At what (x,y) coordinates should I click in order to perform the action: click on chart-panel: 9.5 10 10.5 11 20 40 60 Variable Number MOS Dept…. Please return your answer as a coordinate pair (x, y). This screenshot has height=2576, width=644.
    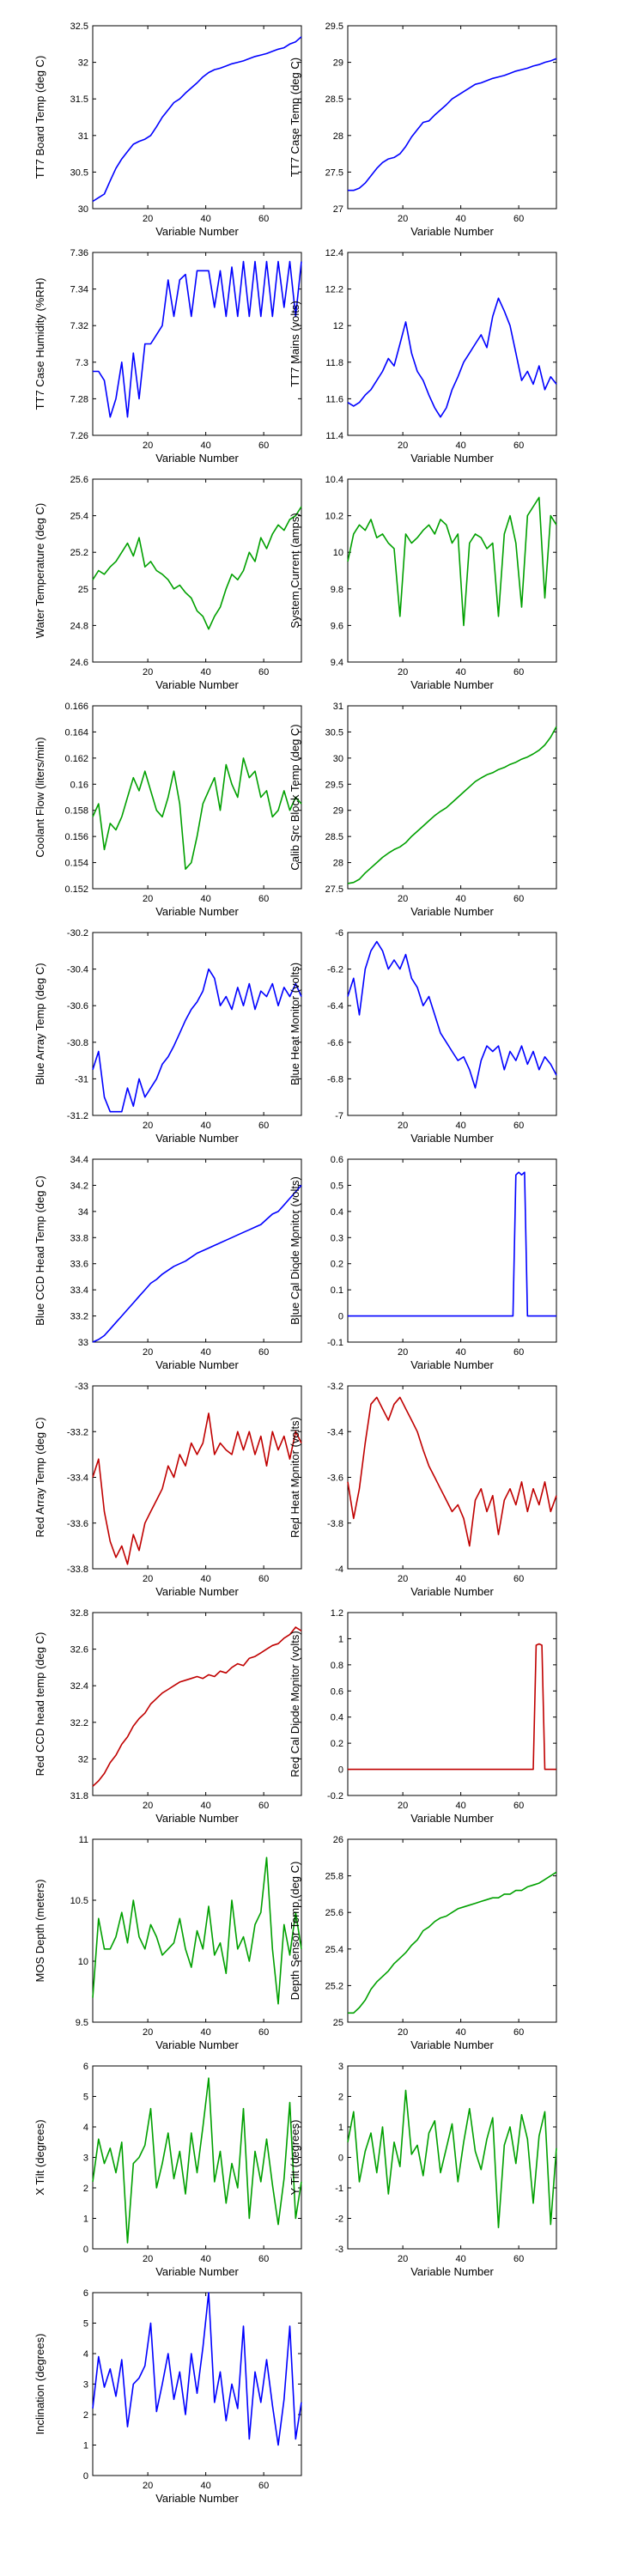
    Looking at the image, I should click on (167, 1943).